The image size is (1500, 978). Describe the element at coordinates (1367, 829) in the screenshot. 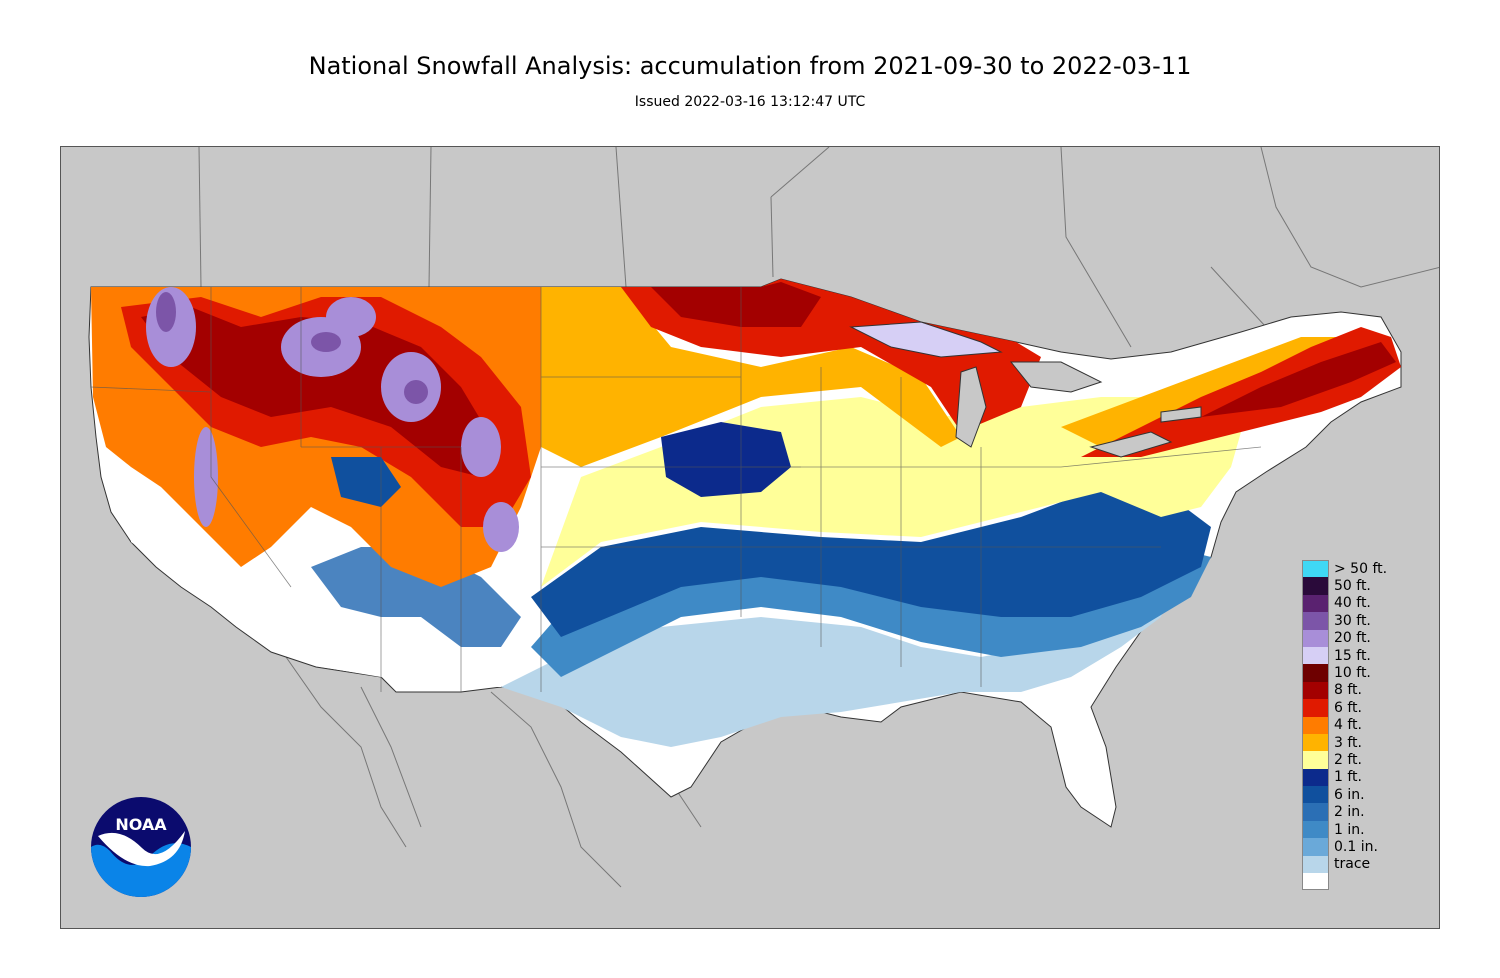

I see `legend-row: 1 in.` at that location.